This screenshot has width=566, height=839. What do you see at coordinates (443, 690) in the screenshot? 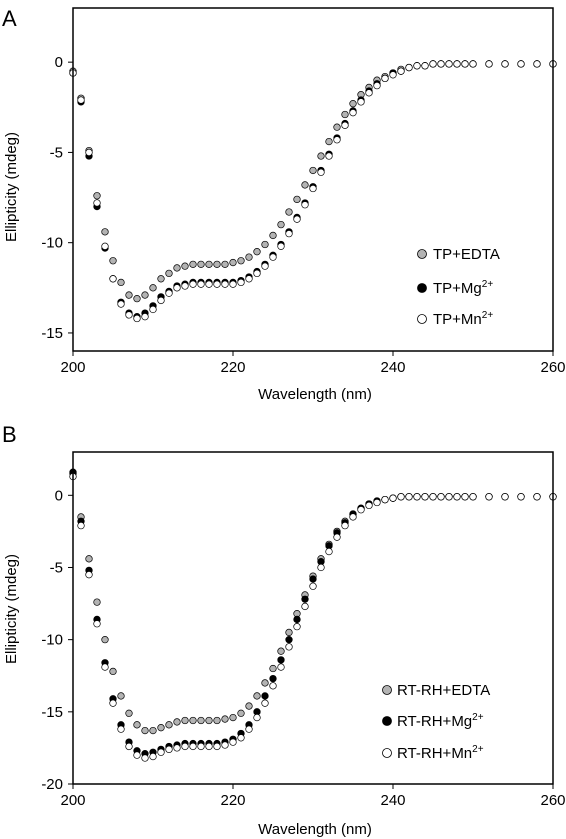
I see `legend-label: RT-RH+EDTA` at bounding box center [443, 690].